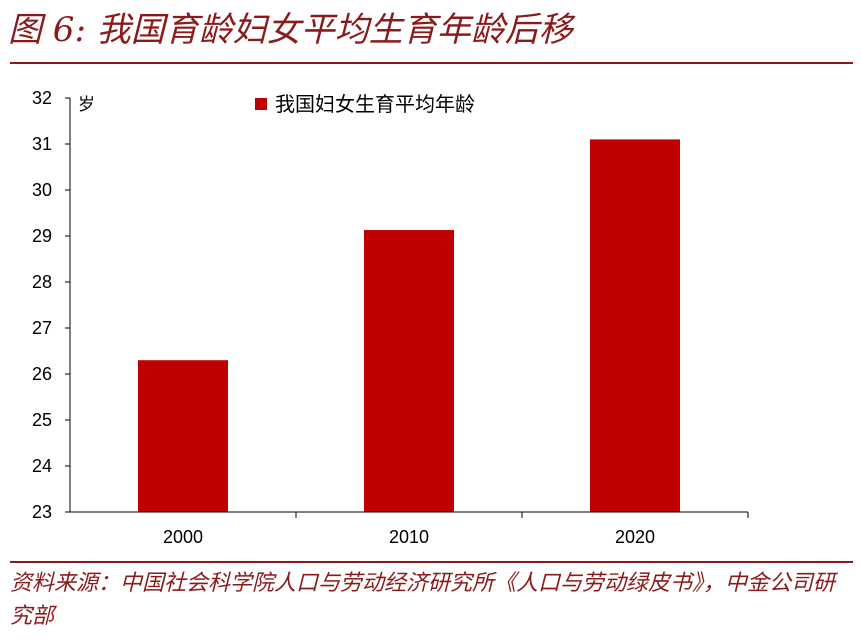 Image resolution: width=861 pixels, height=644 pixels. What do you see at coordinates (42, 374) in the screenshot?
I see `y-tick-label: 26` at bounding box center [42, 374].